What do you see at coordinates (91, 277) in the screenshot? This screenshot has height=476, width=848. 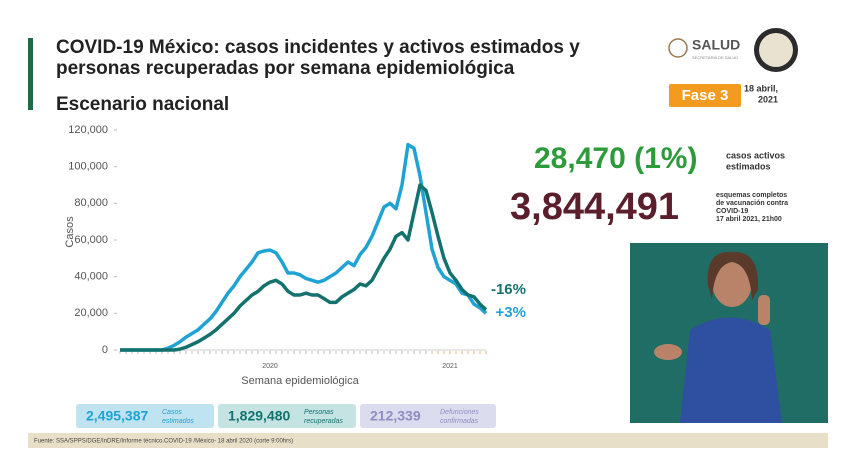 I see `y-tick-label: 40,000` at bounding box center [91, 277].